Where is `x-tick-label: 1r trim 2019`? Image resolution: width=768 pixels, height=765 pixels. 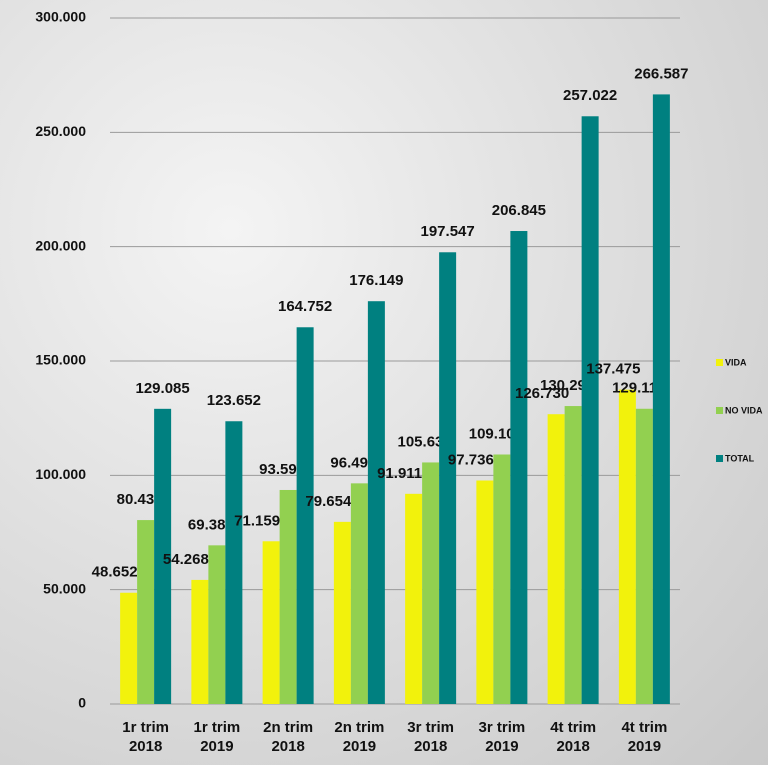 x-tick-label: 1r trim 2019 is located at coordinates (217, 737).